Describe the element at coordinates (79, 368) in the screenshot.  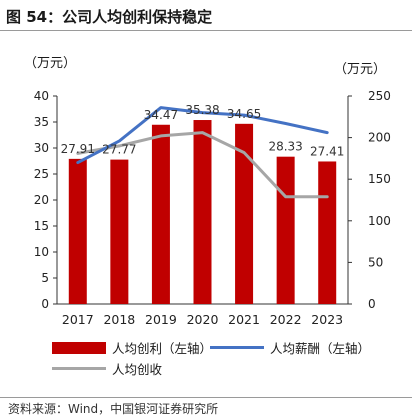
I see `legend-swatch-revenue` at that location.